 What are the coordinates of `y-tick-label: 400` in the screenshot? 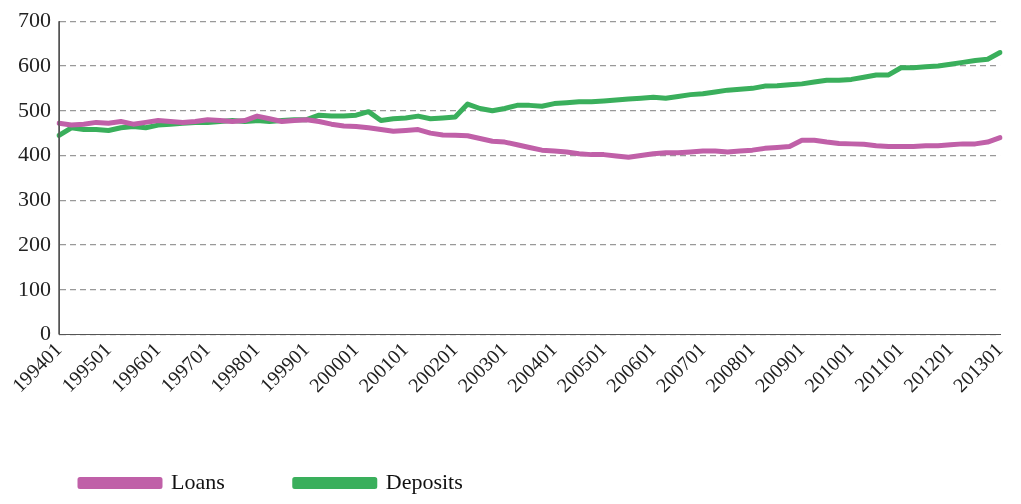 It's located at (34, 154).